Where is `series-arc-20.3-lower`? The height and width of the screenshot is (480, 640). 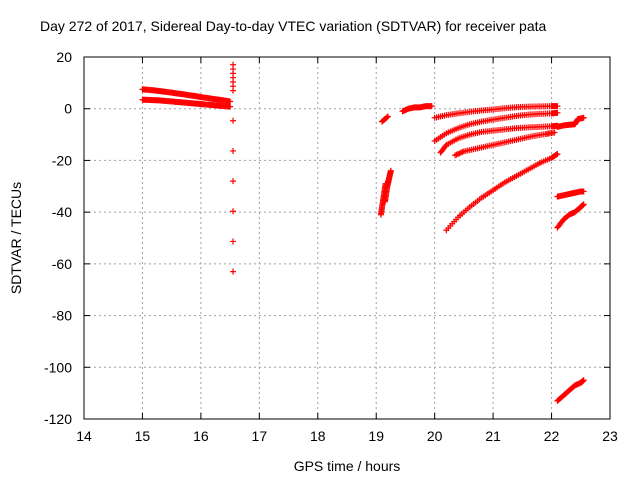 series-arc-20.3-lower is located at coordinates (505, 144).